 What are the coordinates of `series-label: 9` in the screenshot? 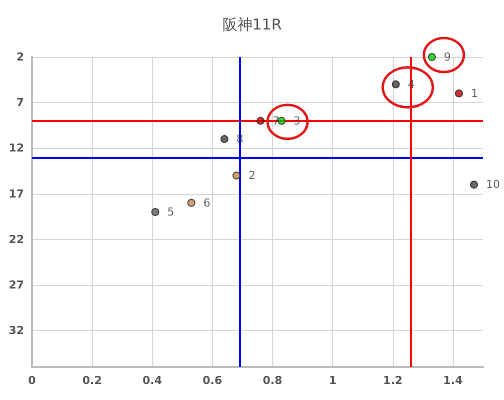 It's located at (447, 57).